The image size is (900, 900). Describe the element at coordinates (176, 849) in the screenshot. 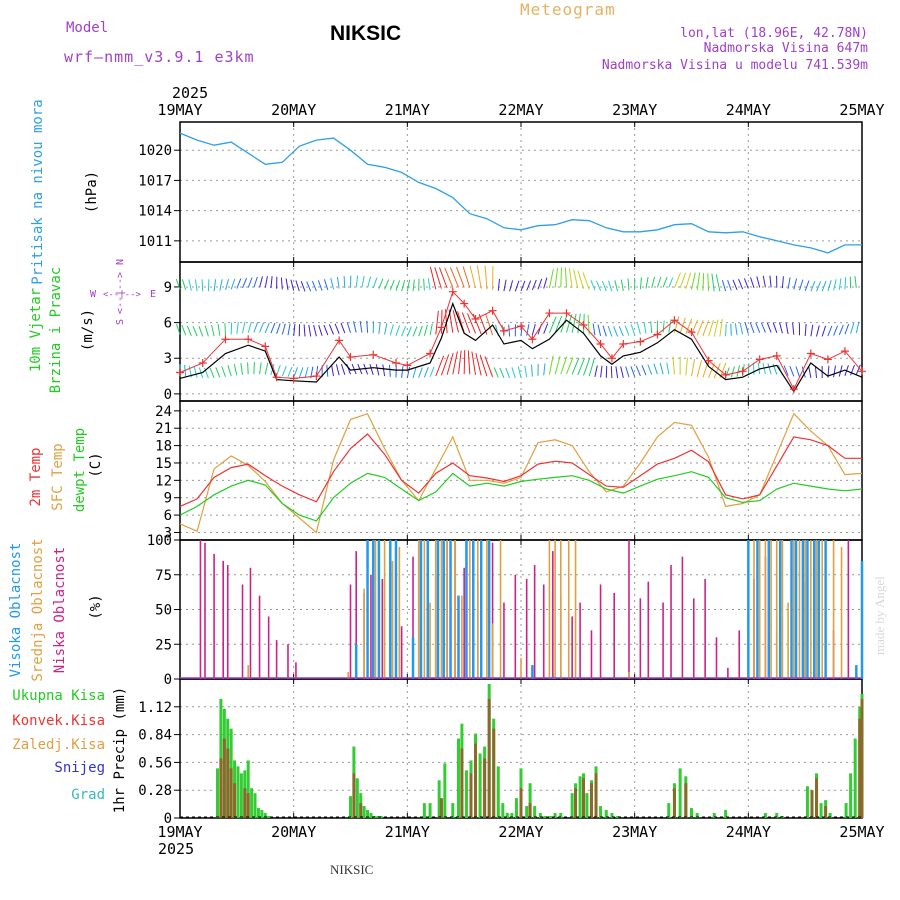

I see `year-bottom: 2025` at that location.